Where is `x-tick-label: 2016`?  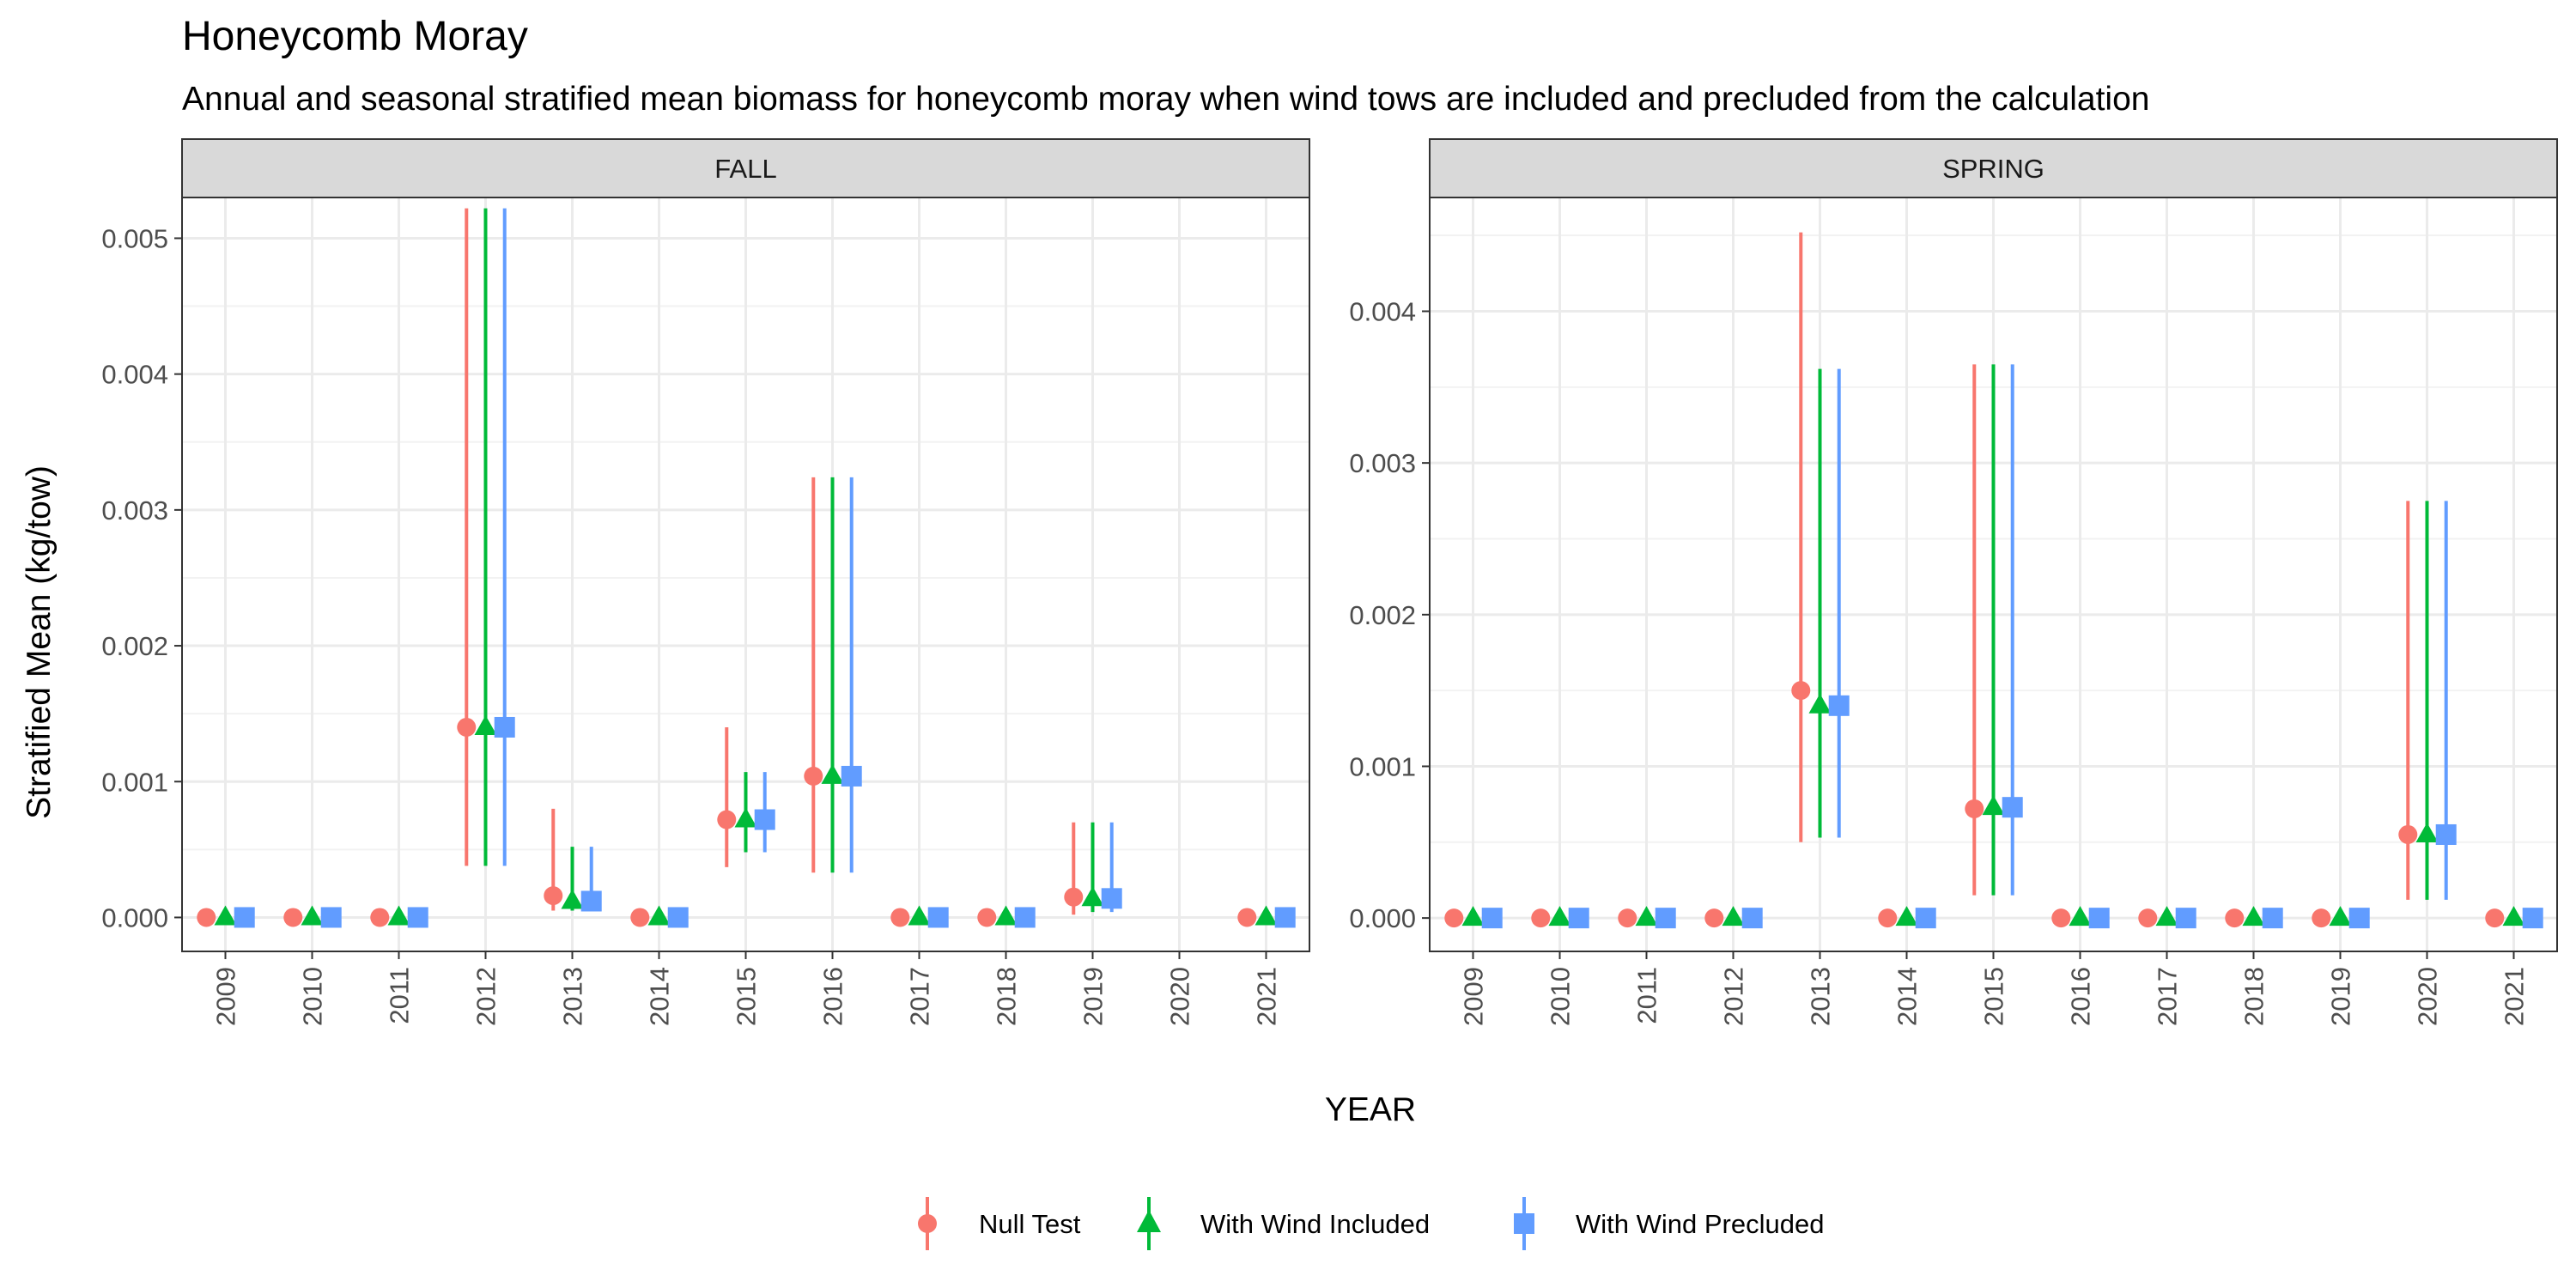
x-tick-label: 2016 is located at coordinates (2081, 996).